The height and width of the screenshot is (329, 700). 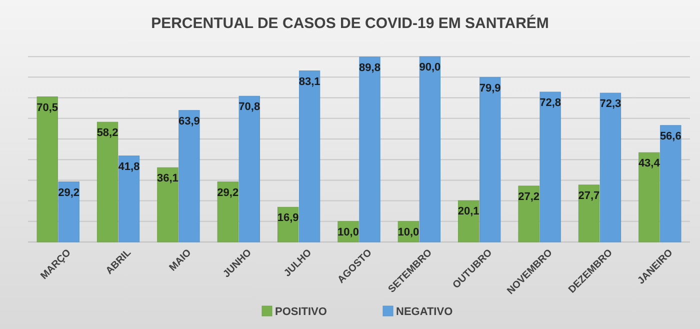 I want to click on data-label: 41,8, so click(x=129, y=166).